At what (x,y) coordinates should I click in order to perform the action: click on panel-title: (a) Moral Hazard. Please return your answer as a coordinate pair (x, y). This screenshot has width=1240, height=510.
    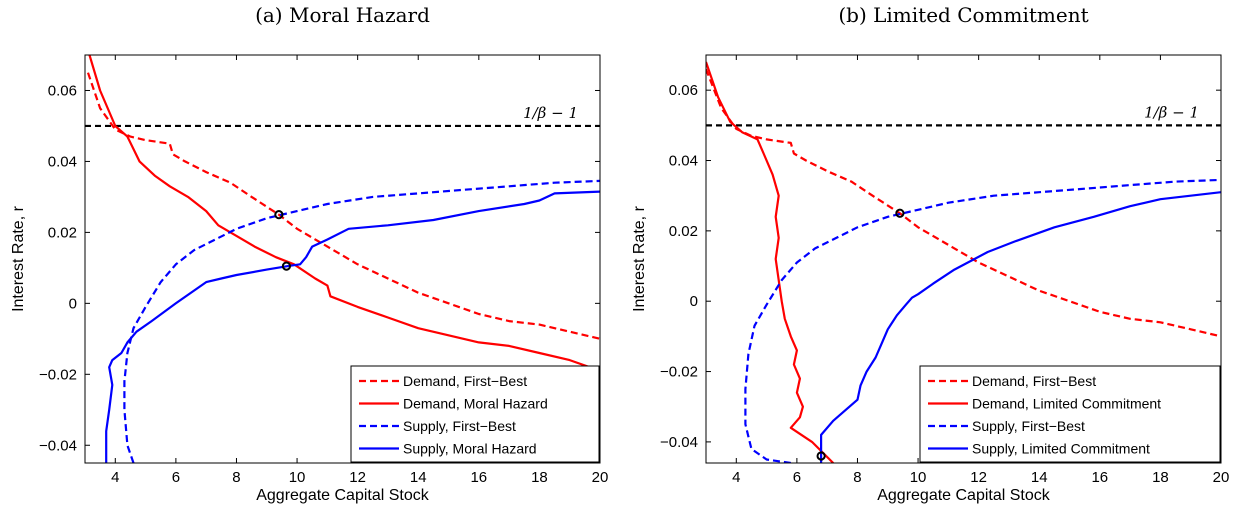
    Looking at the image, I should click on (342, 15).